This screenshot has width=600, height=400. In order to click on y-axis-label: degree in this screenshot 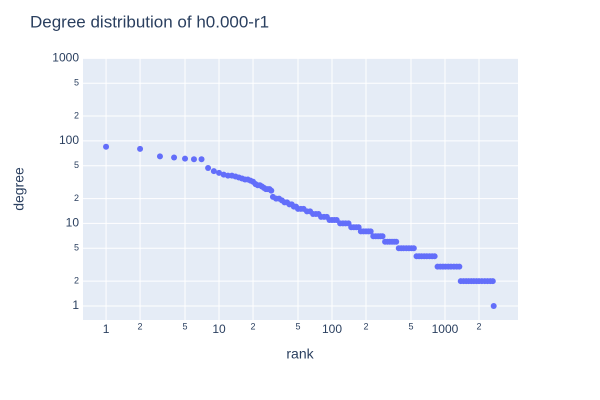, I will do `click(19, 189)`.